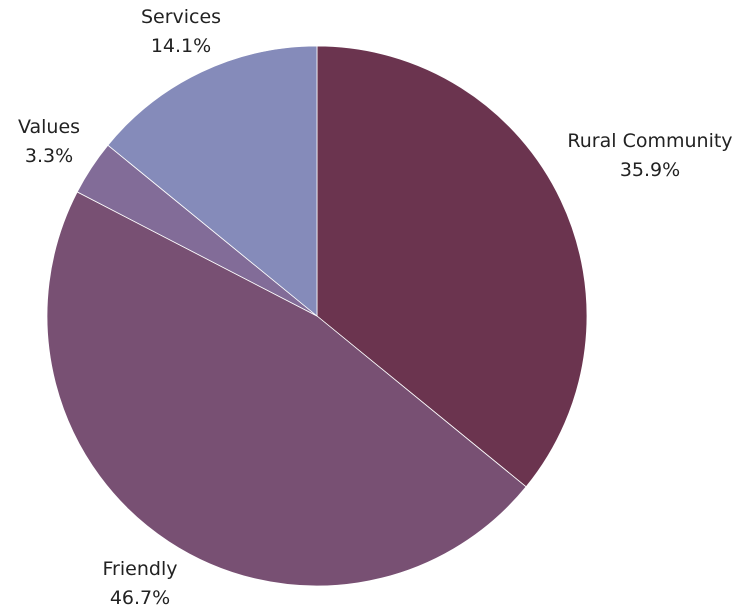 This screenshot has width=755, height=609. What do you see at coordinates (49, 127) in the screenshot?
I see `slice-label-values: Values` at bounding box center [49, 127].